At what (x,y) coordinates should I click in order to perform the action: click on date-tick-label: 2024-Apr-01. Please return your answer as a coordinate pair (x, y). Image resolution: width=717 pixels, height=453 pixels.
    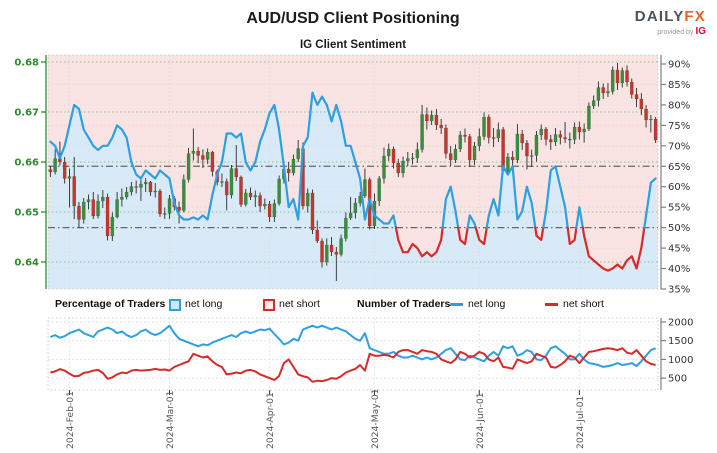
    Looking at the image, I should click on (270, 420).